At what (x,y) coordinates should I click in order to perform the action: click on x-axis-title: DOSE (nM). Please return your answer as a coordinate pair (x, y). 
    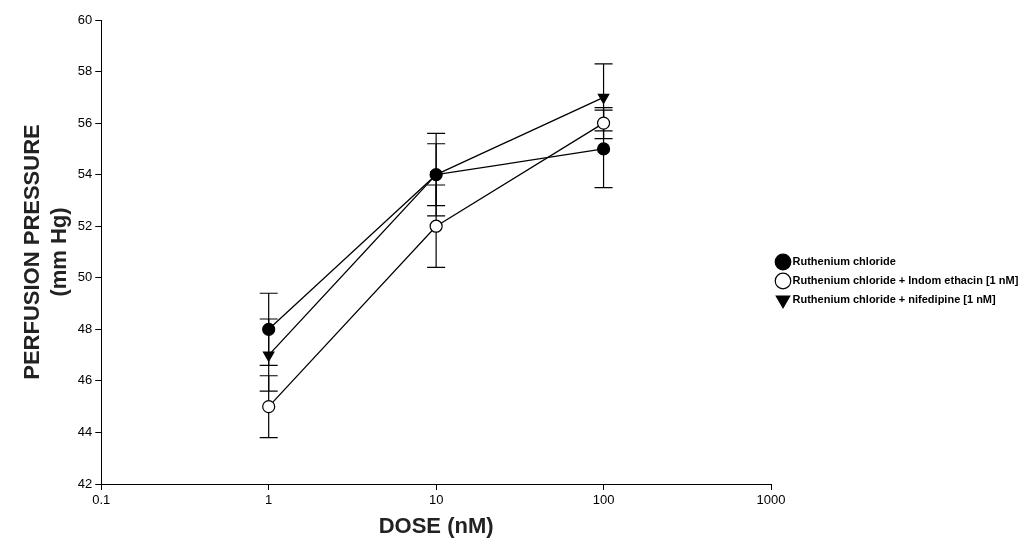
    Looking at the image, I should click on (436, 525).